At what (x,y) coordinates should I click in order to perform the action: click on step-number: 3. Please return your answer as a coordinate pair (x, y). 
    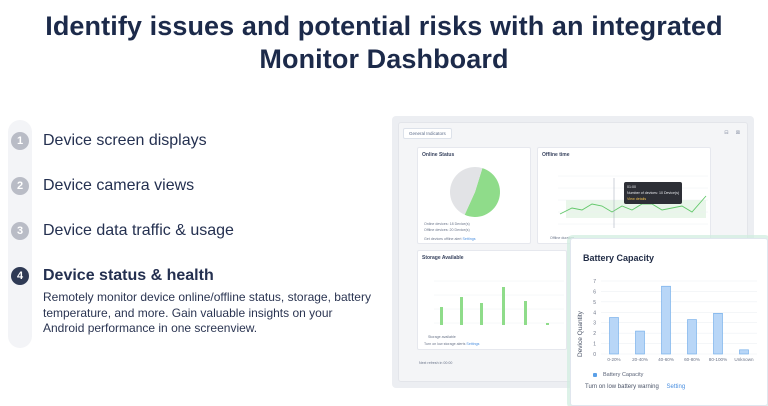
    Looking at the image, I should click on (20, 231).